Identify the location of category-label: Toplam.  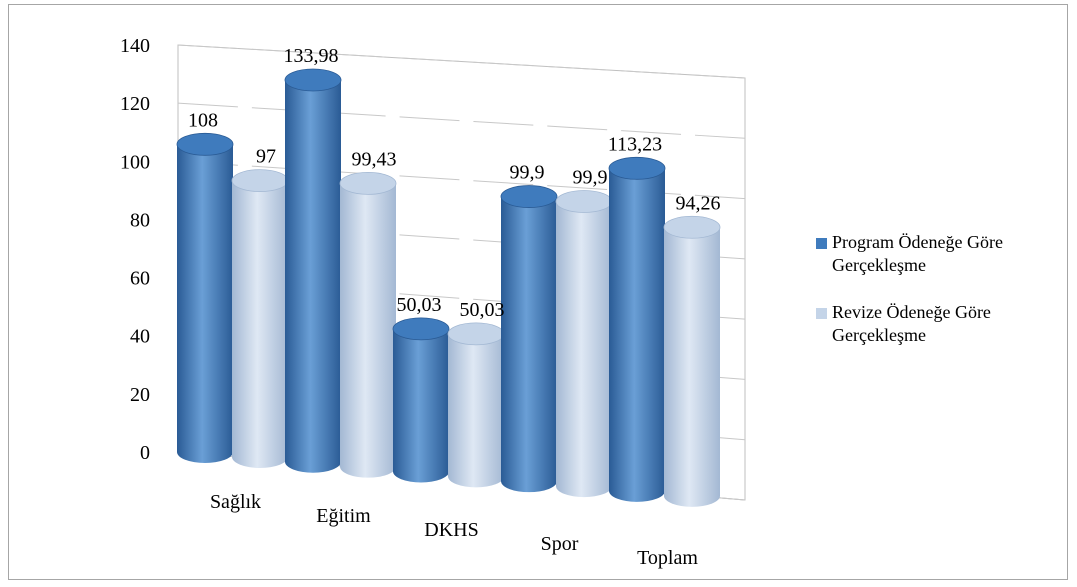
(667, 558).